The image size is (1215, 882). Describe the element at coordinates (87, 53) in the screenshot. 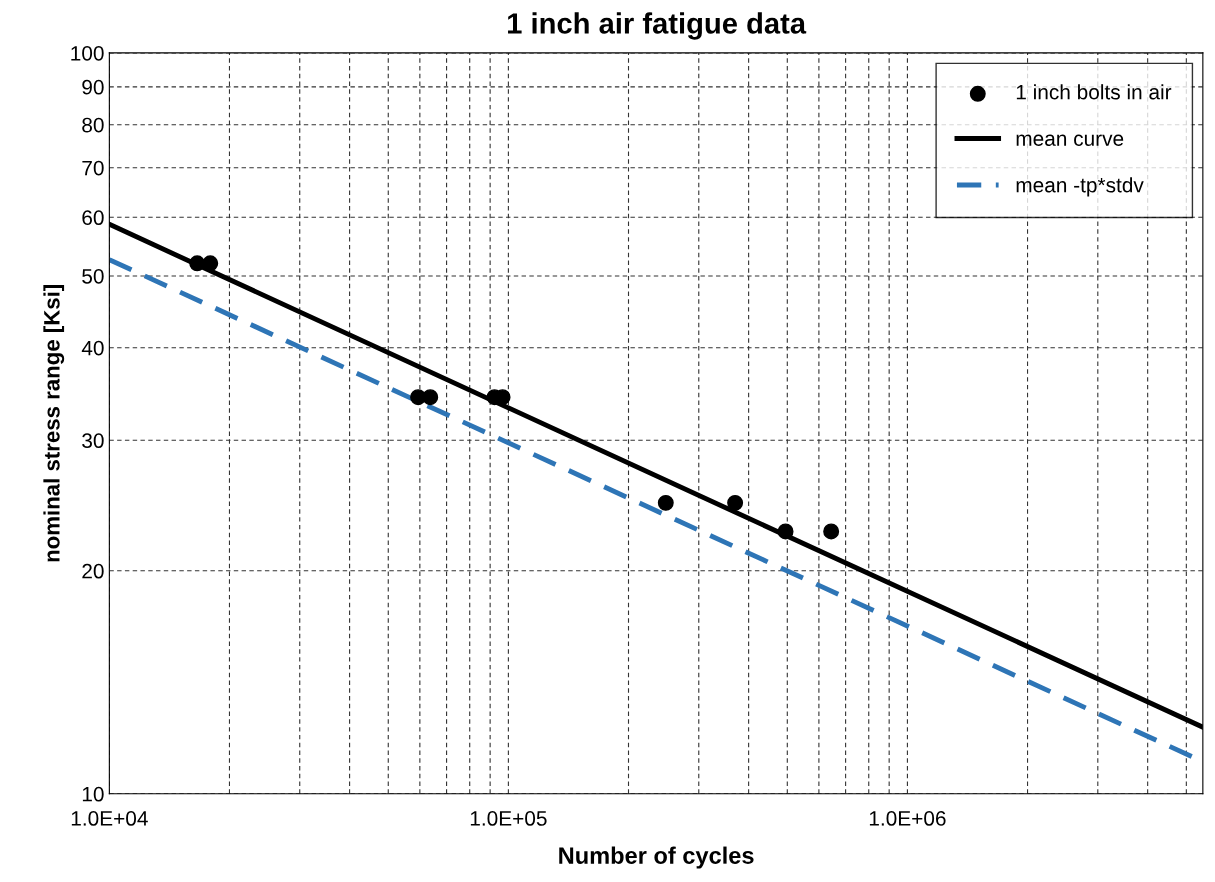

I see `y-tick-label: 100` at that location.